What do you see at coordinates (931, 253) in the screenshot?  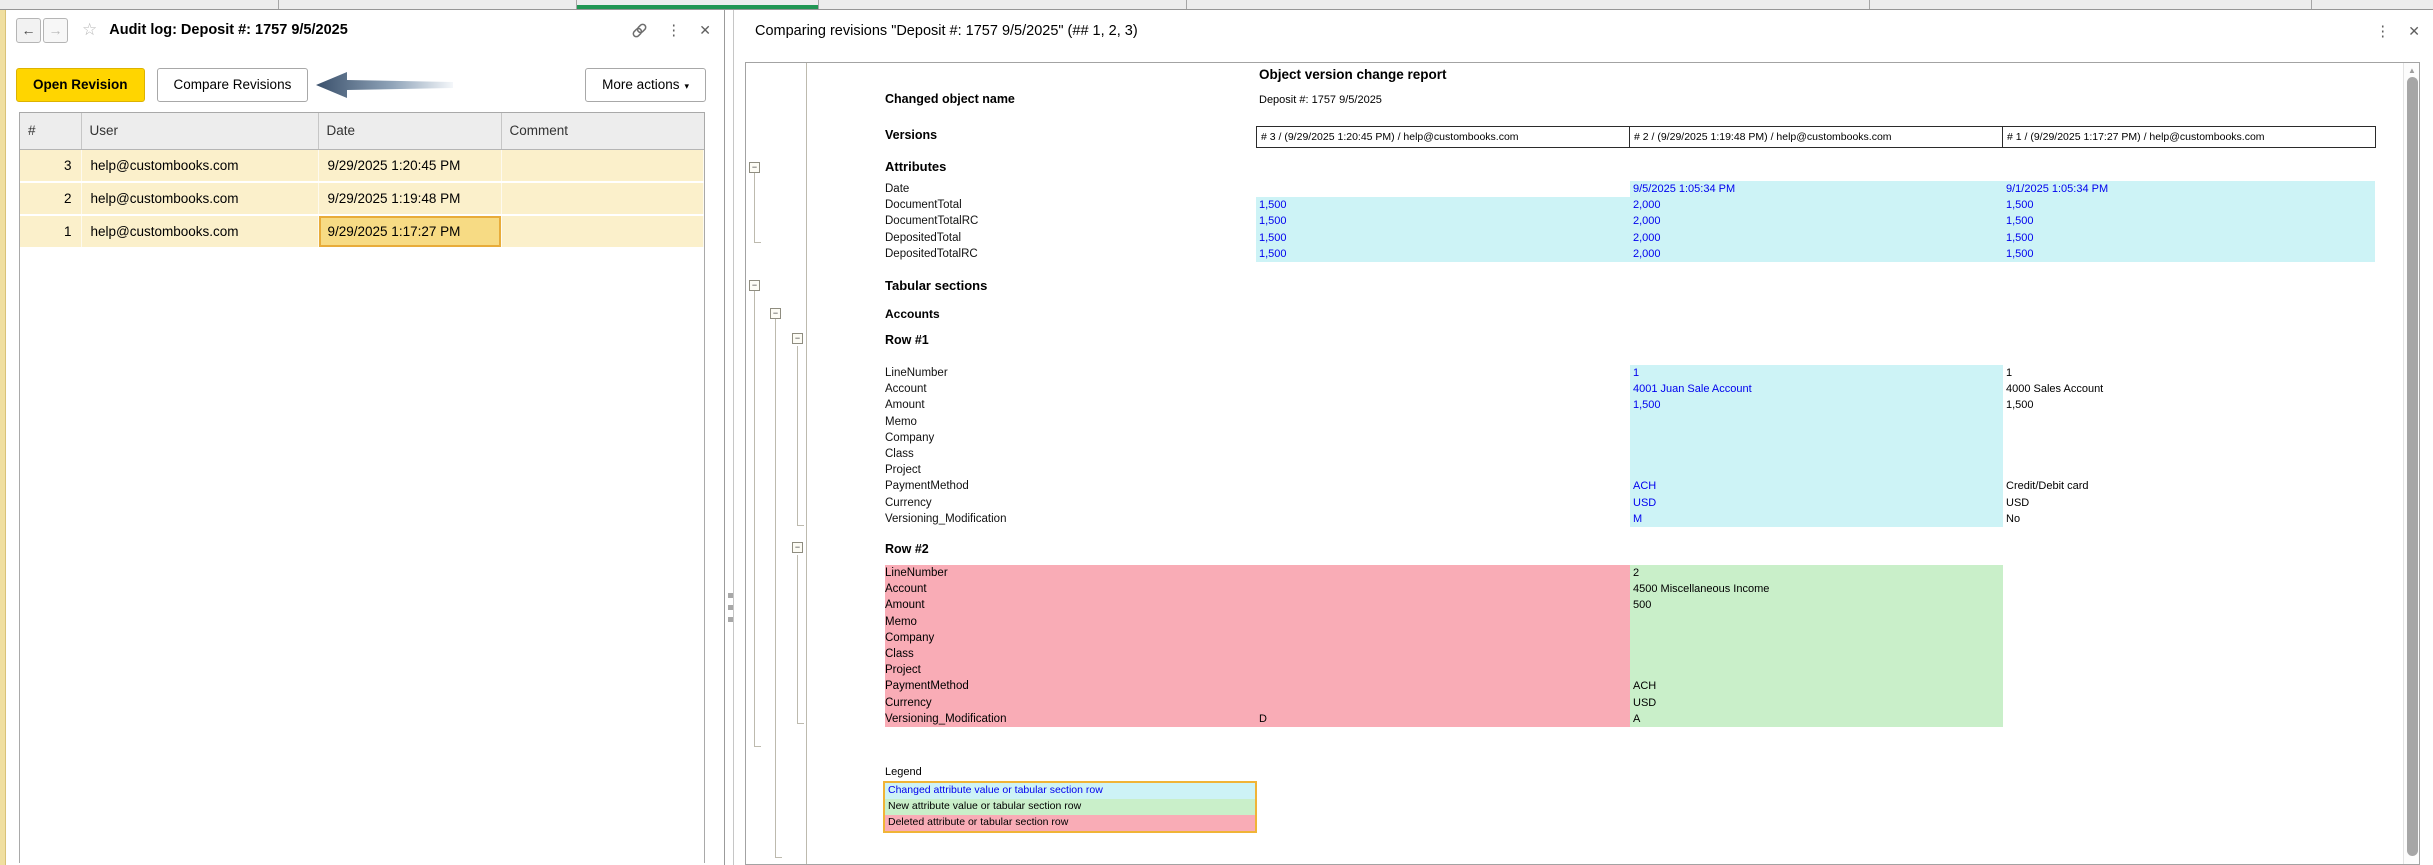 I see `attribute-label: DepositedTotalRC` at bounding box center [931, 253].